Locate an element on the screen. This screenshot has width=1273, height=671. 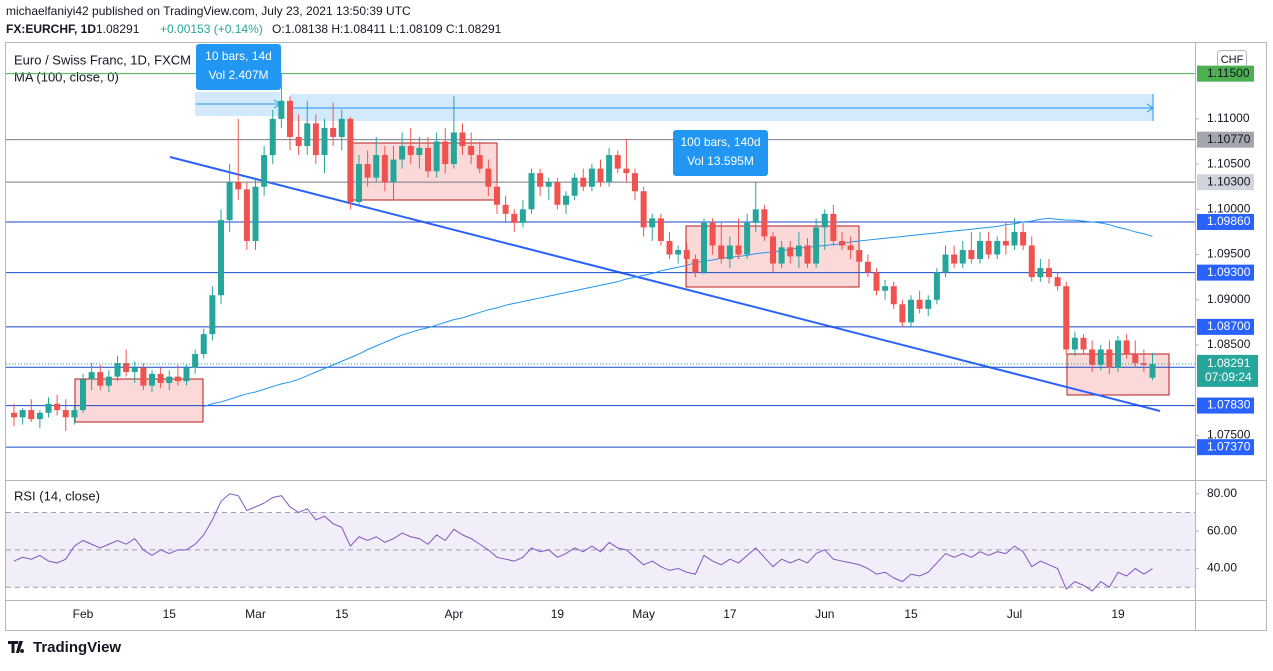
level-label: 1.11500 is located at coordinates (1228, 73).